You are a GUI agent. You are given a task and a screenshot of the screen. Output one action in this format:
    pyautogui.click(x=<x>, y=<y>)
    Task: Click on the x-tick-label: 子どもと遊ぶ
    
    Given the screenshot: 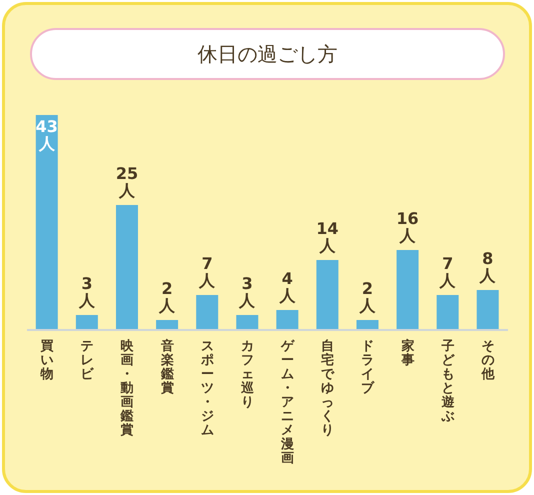 What is the action you would take?
    pyautogui.click(x=448, y=381)
    